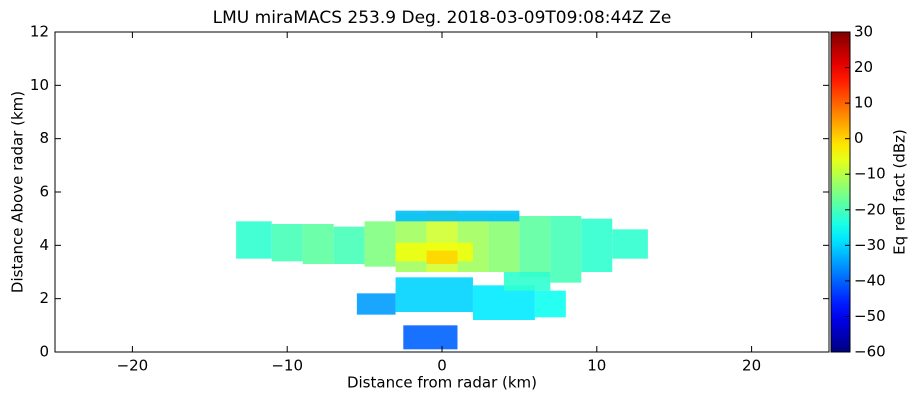 Image resolution: width=919 pixels, height=400 pixels. Describe the element at coordinates (751, 366) in the screenshot. I see `x-tick-label: 20` at that location.